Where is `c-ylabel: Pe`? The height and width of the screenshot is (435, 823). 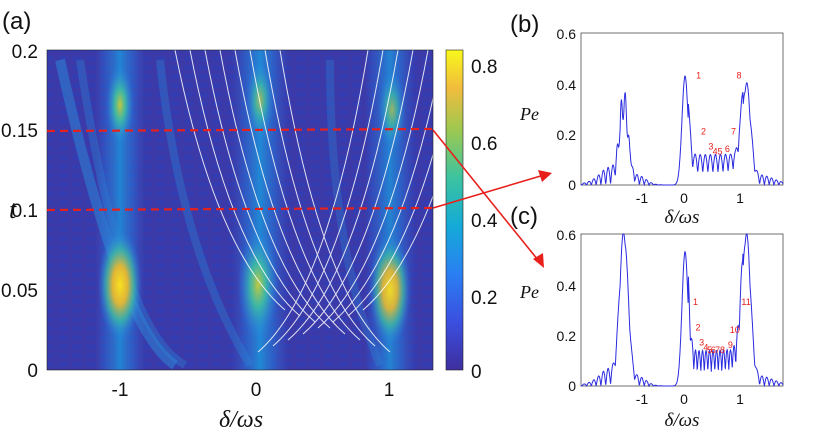 c-ylabel: Pe is located at coordinates (529, 292).